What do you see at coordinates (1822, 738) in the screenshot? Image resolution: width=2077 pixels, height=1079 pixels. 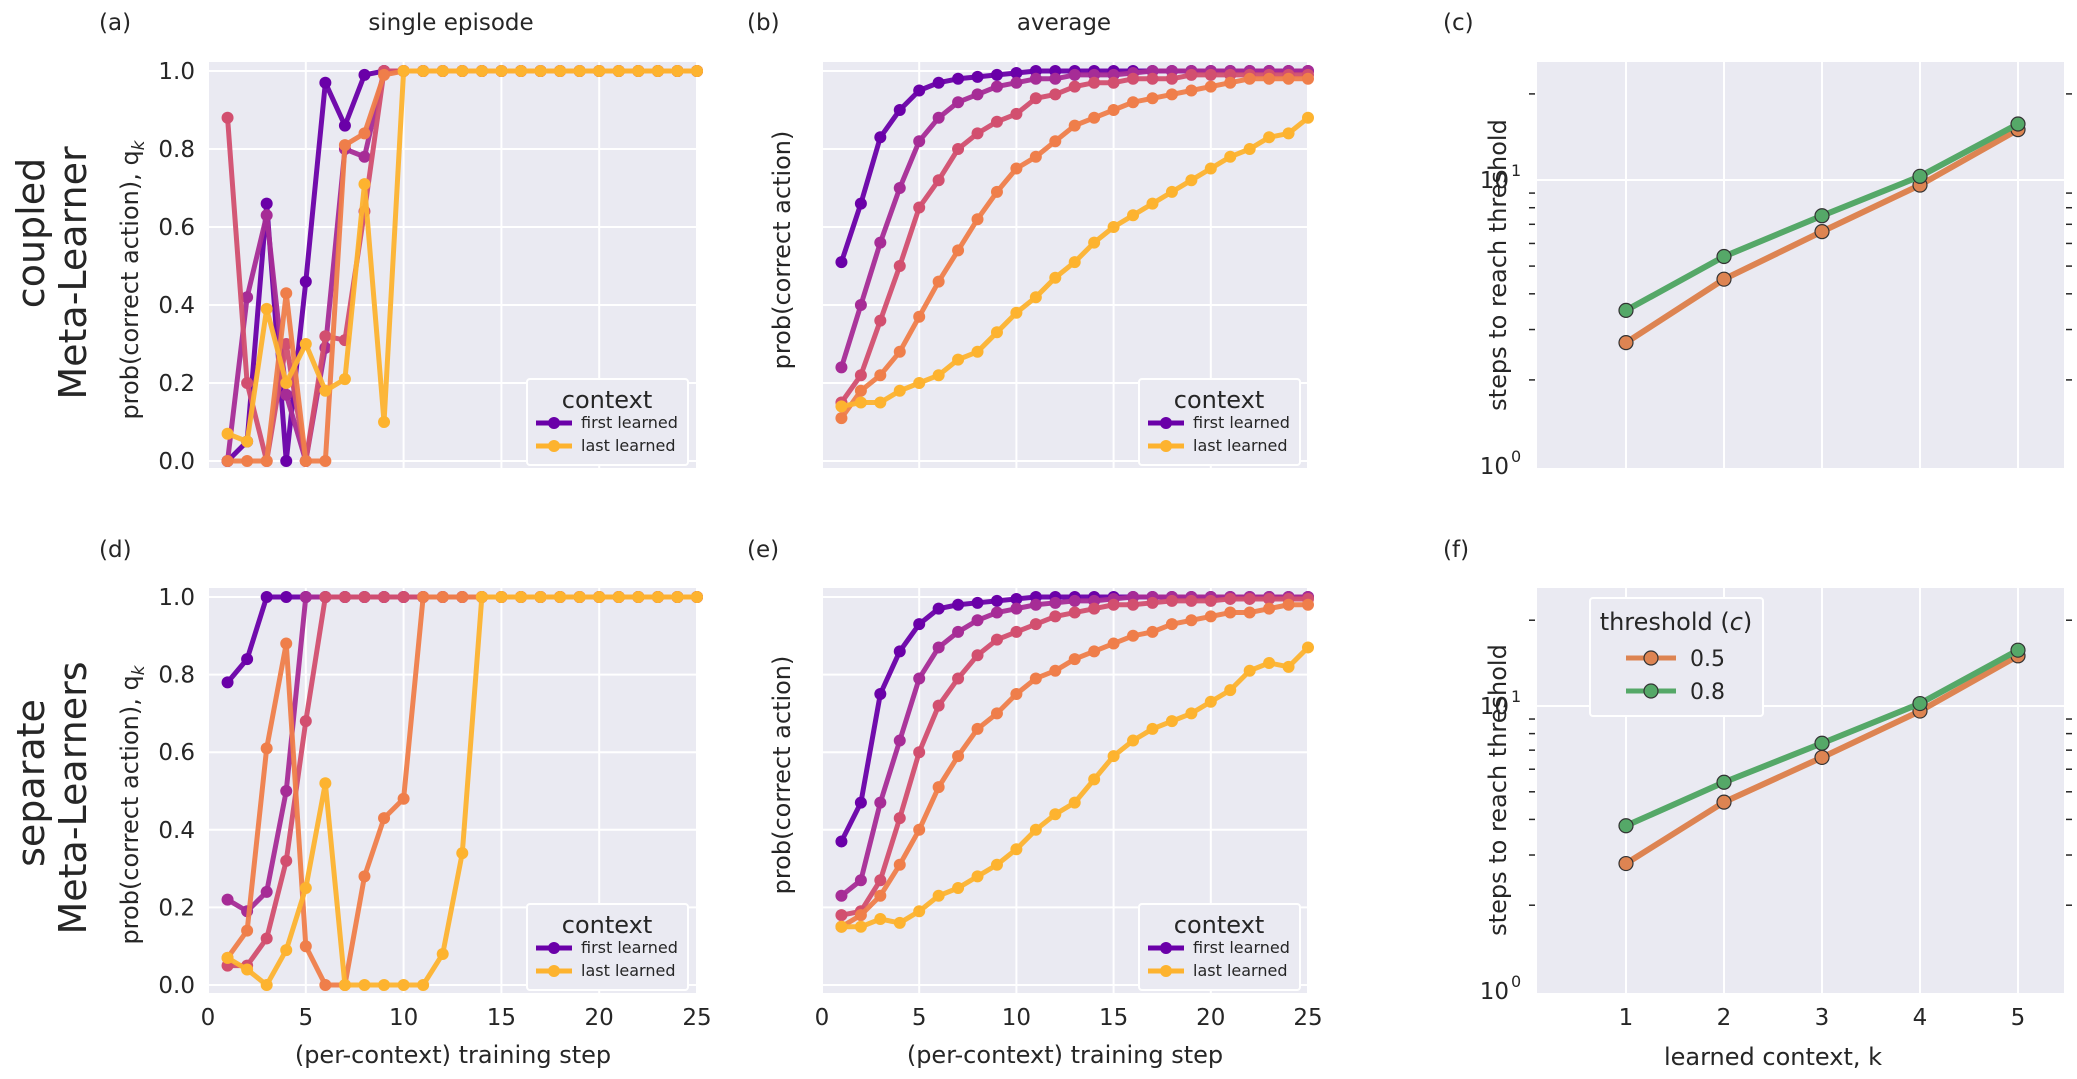 I see `series-threshold-0.8` at bounding box center [1822, 738].